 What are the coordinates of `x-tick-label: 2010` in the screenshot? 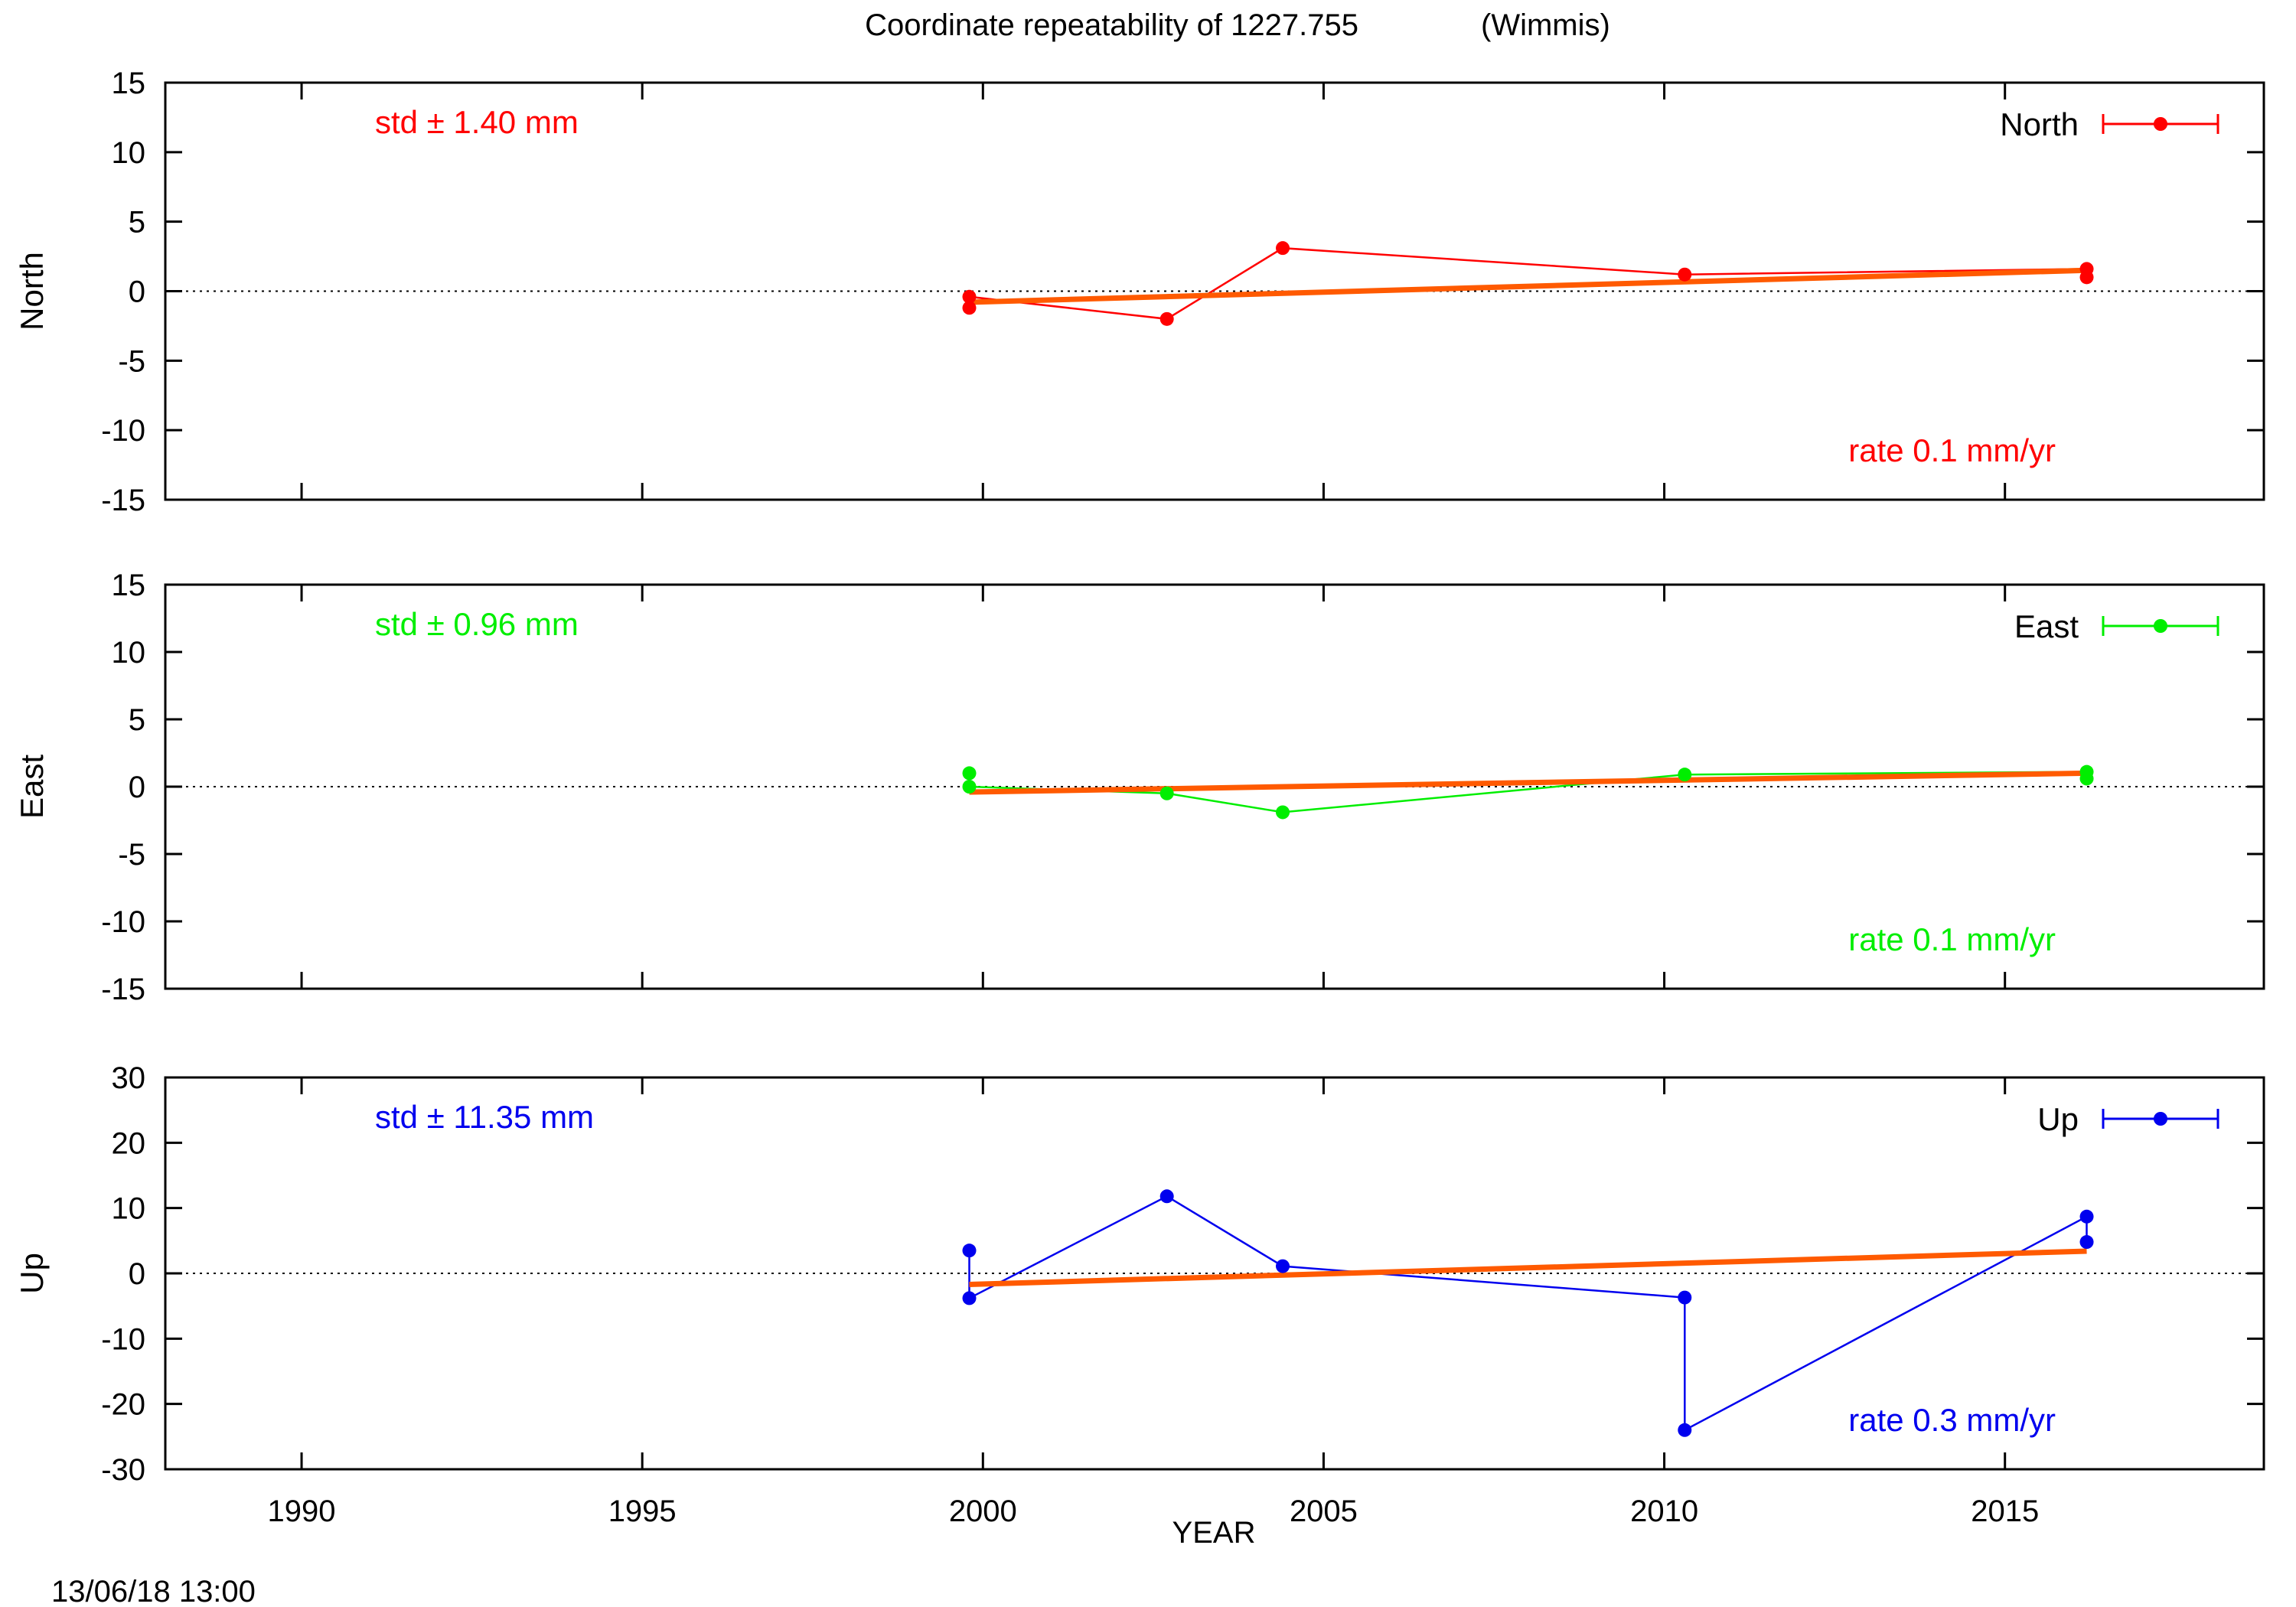 It's located at (1664, 1511).